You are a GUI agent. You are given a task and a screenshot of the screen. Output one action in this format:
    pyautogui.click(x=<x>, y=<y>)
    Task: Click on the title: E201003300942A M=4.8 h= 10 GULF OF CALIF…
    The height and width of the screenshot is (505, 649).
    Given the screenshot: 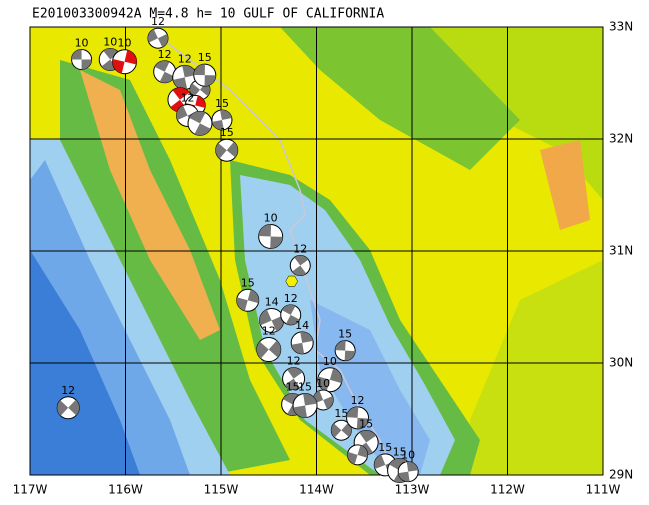 What is the action you would take?
    pyautogui.click(x=208, y=14)
    